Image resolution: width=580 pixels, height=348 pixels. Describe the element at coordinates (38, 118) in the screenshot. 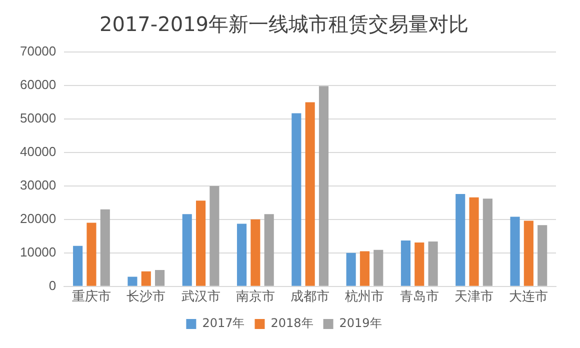

I see `y-tick-label: 50000` at that location.